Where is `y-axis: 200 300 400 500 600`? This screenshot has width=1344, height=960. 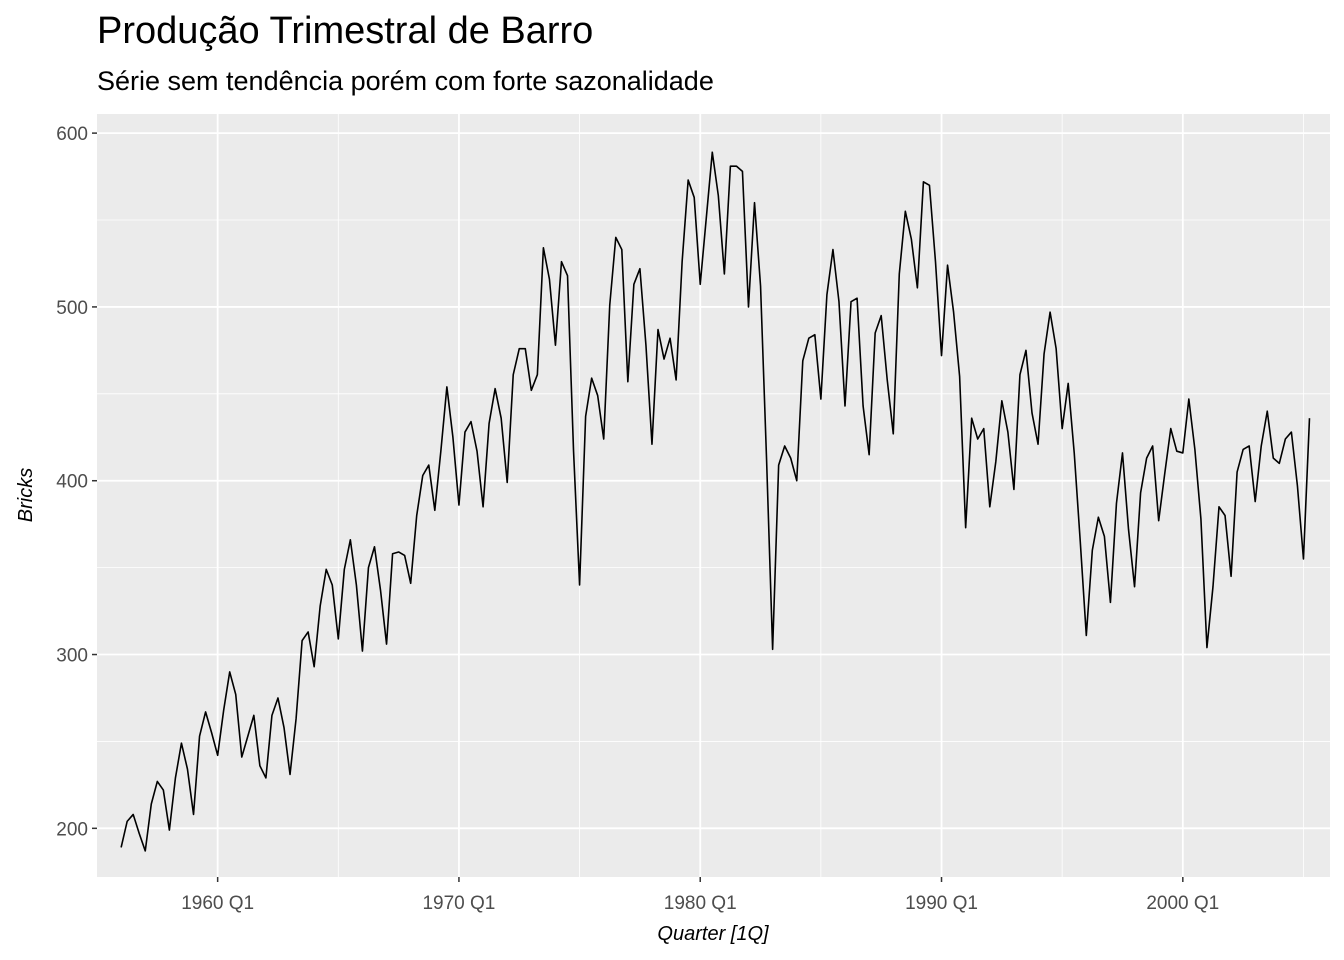 y-axis: 200 300 400 500 600 is located at coordinates (76, 482).